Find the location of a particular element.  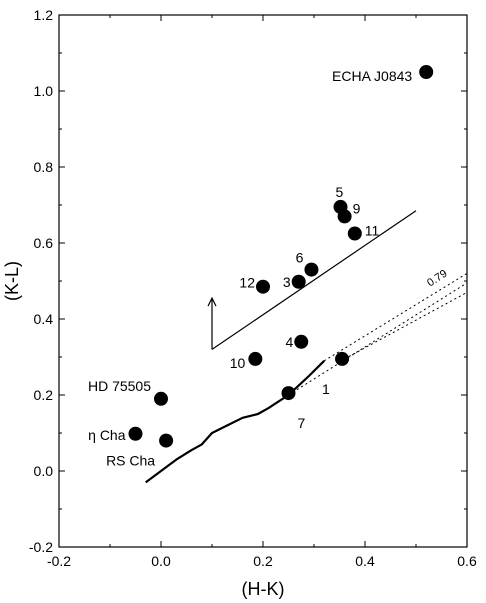

x-tick-label: 0.4 is located at coordinates (365, 561).